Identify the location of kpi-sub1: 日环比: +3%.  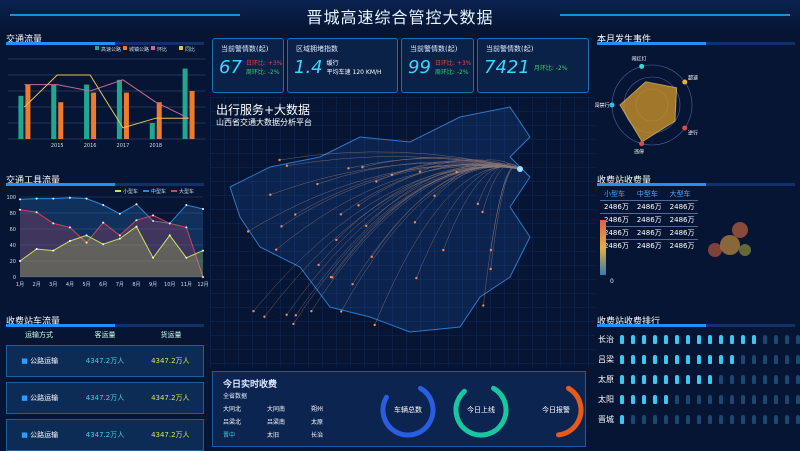
(453, 64).